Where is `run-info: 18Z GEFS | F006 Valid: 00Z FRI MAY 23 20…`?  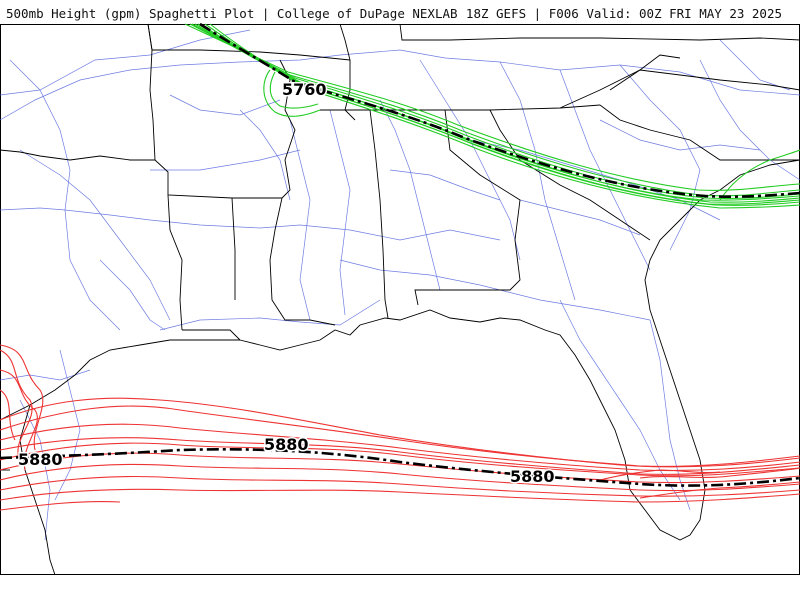 run-info: 18Z GEFS | F006 Valid: 00Z FRI MAY 23 20… is located at coordinates (623, 13).